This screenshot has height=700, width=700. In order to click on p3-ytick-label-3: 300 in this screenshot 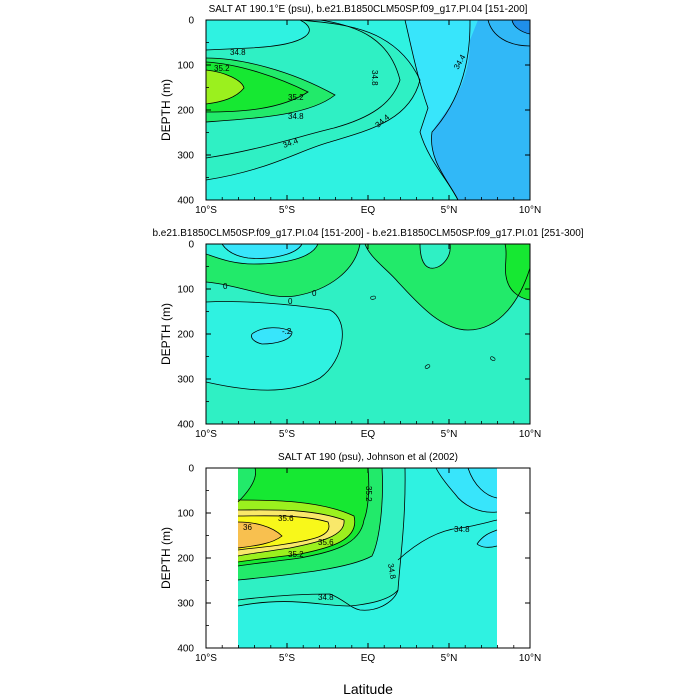, I will do `click(185, 604)`.